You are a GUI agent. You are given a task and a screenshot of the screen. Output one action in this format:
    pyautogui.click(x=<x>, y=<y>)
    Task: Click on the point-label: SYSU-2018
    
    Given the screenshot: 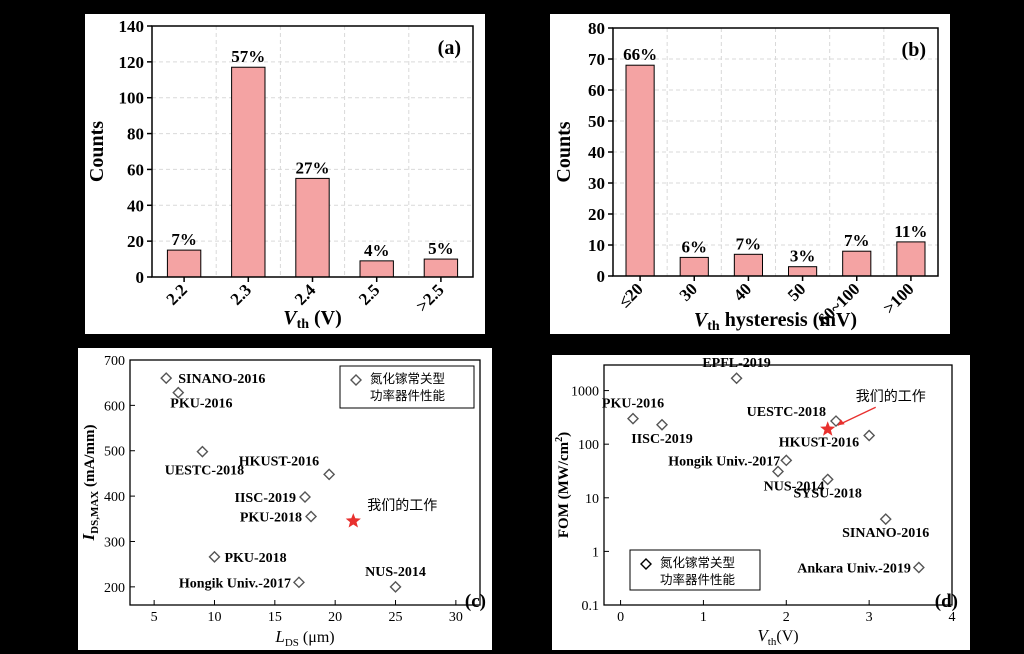 What is the action you would take?
    pyautogui.click(x=827, y=493)
    